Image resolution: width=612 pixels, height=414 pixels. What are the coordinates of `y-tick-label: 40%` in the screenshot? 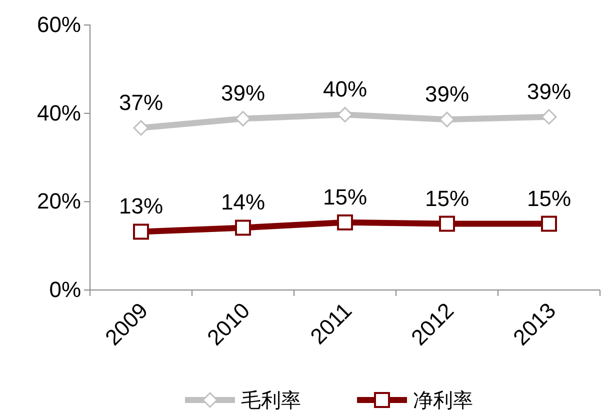 It's located at (58, 113).